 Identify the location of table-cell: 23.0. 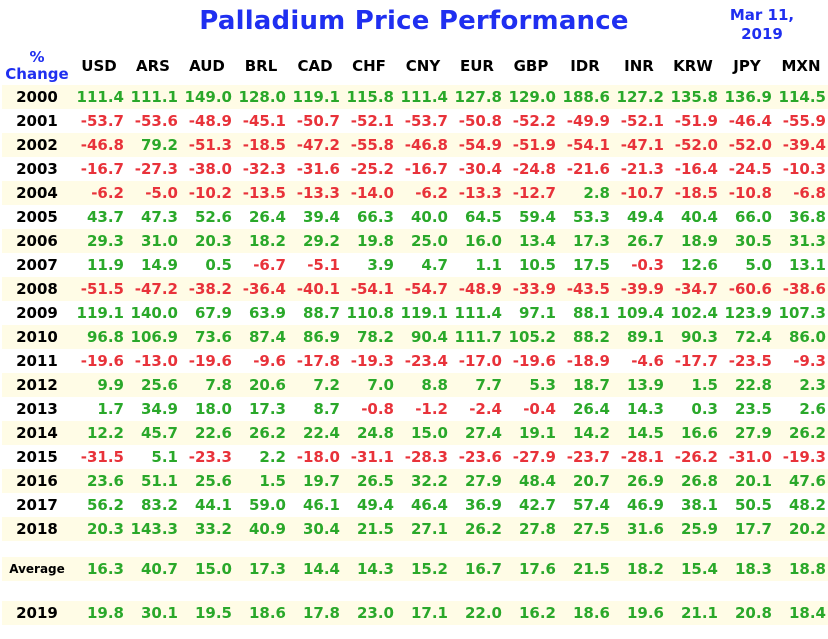
(369, 613).